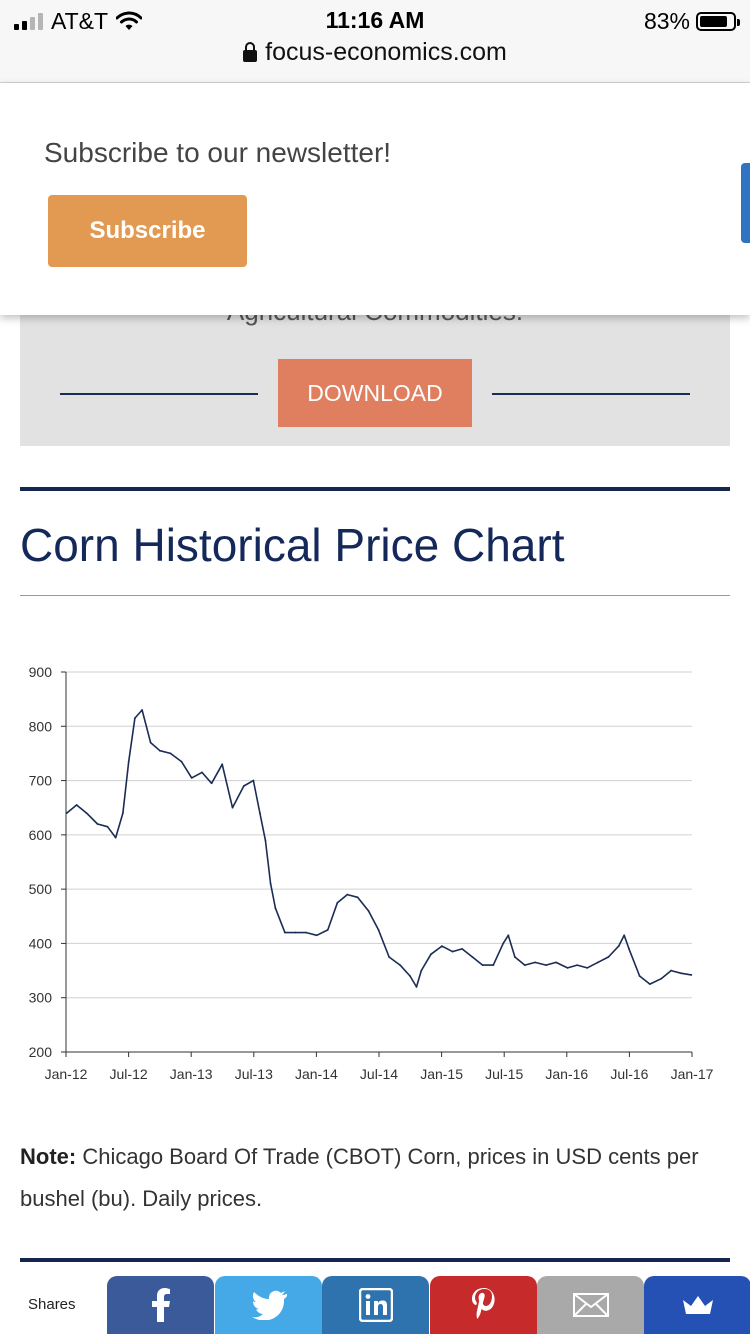  Describe the element at coordinates (375, 489) in the screenshot. I see `section-rule` at that location.